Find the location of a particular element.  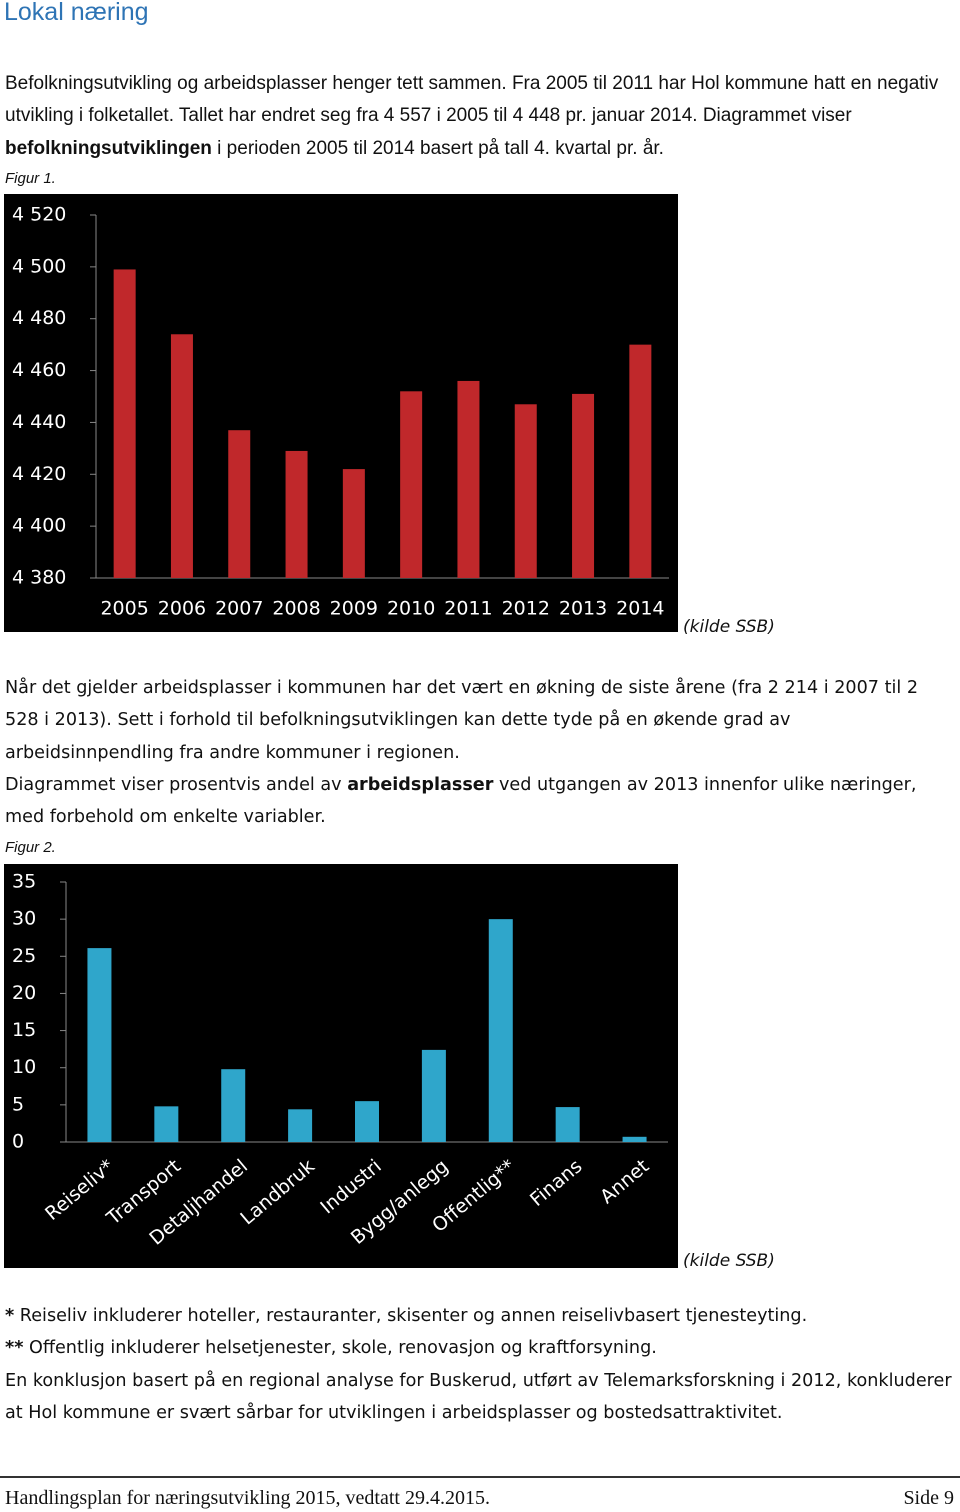

bold-text: befolkningsutviklingen is located at coordinates (108, 148).